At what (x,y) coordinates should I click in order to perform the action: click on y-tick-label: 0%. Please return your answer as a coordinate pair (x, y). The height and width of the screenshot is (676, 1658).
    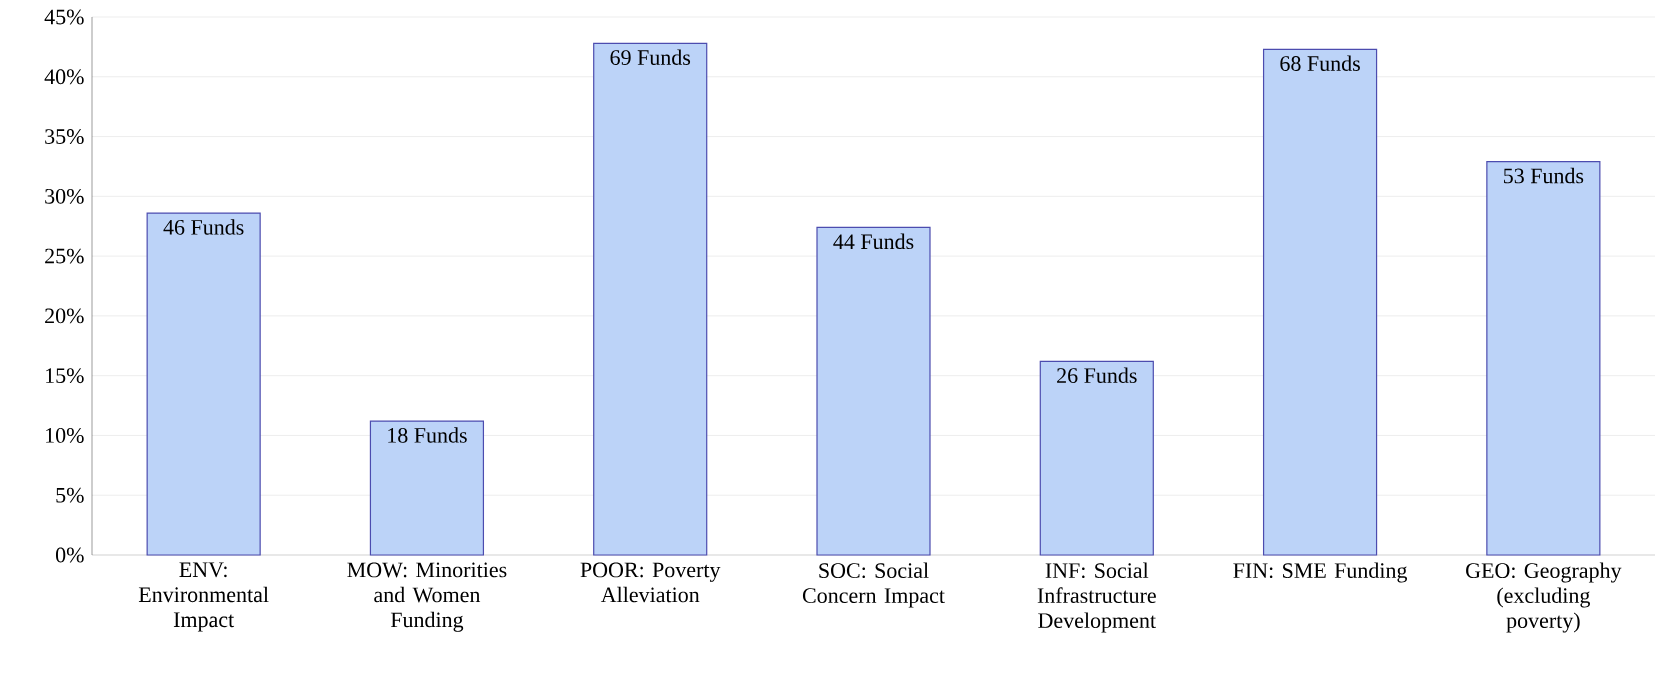
    Looking at the image, I should click on (69, 555).